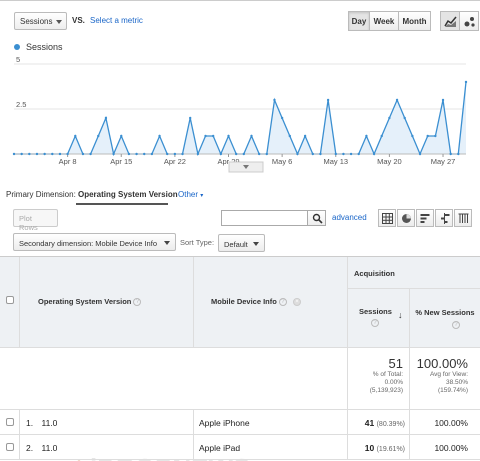  Describe the element at coordinates (359, 21) in the screenshot. I see `period-day-button: Day` at that location.